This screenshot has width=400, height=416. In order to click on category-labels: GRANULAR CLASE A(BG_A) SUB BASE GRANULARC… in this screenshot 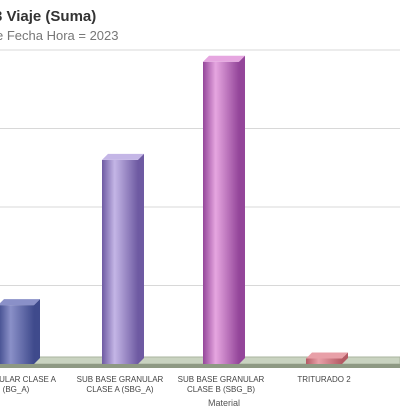, I will do `click(175, 384)`.